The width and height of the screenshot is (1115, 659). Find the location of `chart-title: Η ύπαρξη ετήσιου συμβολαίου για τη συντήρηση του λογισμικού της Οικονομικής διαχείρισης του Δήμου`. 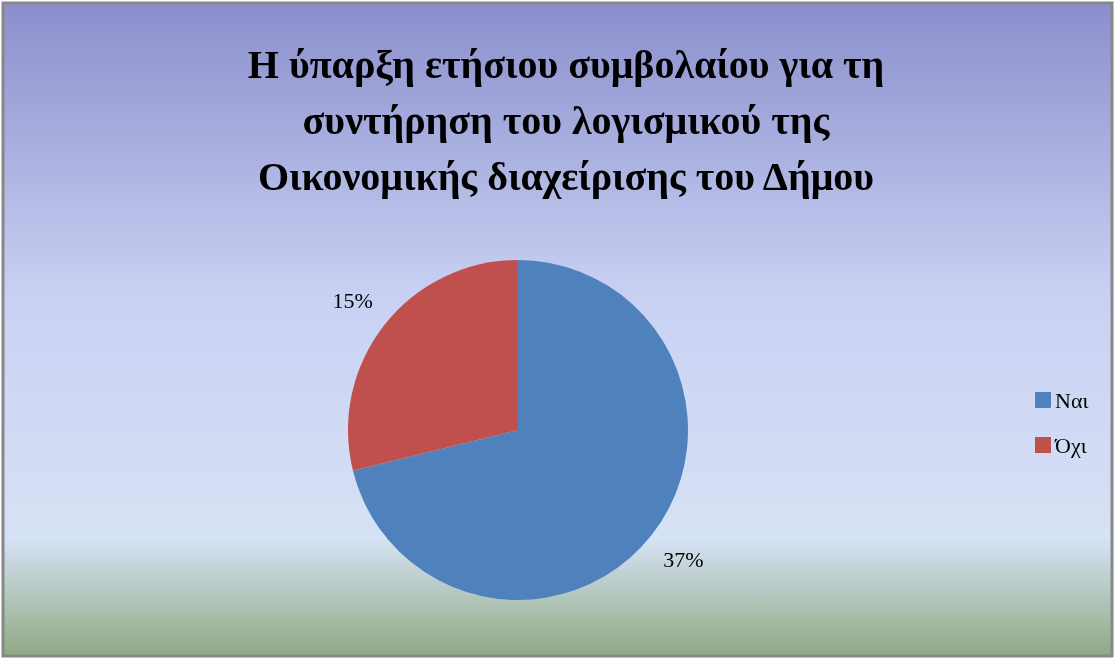

chart-title: Η ύπαρξη ετήσιου συμβολαίου για τη συντήρηση του λογισμικού της Οικονομικής διαχείρισης του Δήμου is located at coordinates (566, 120).